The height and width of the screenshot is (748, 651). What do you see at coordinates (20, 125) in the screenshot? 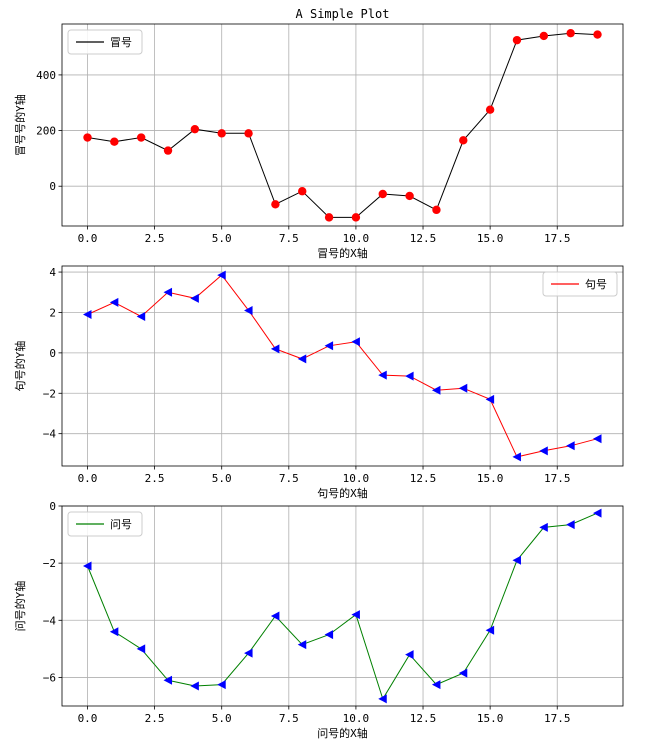
I see `y-axis-label: 冒号号的Y轴` at bounding box center [20, 125].